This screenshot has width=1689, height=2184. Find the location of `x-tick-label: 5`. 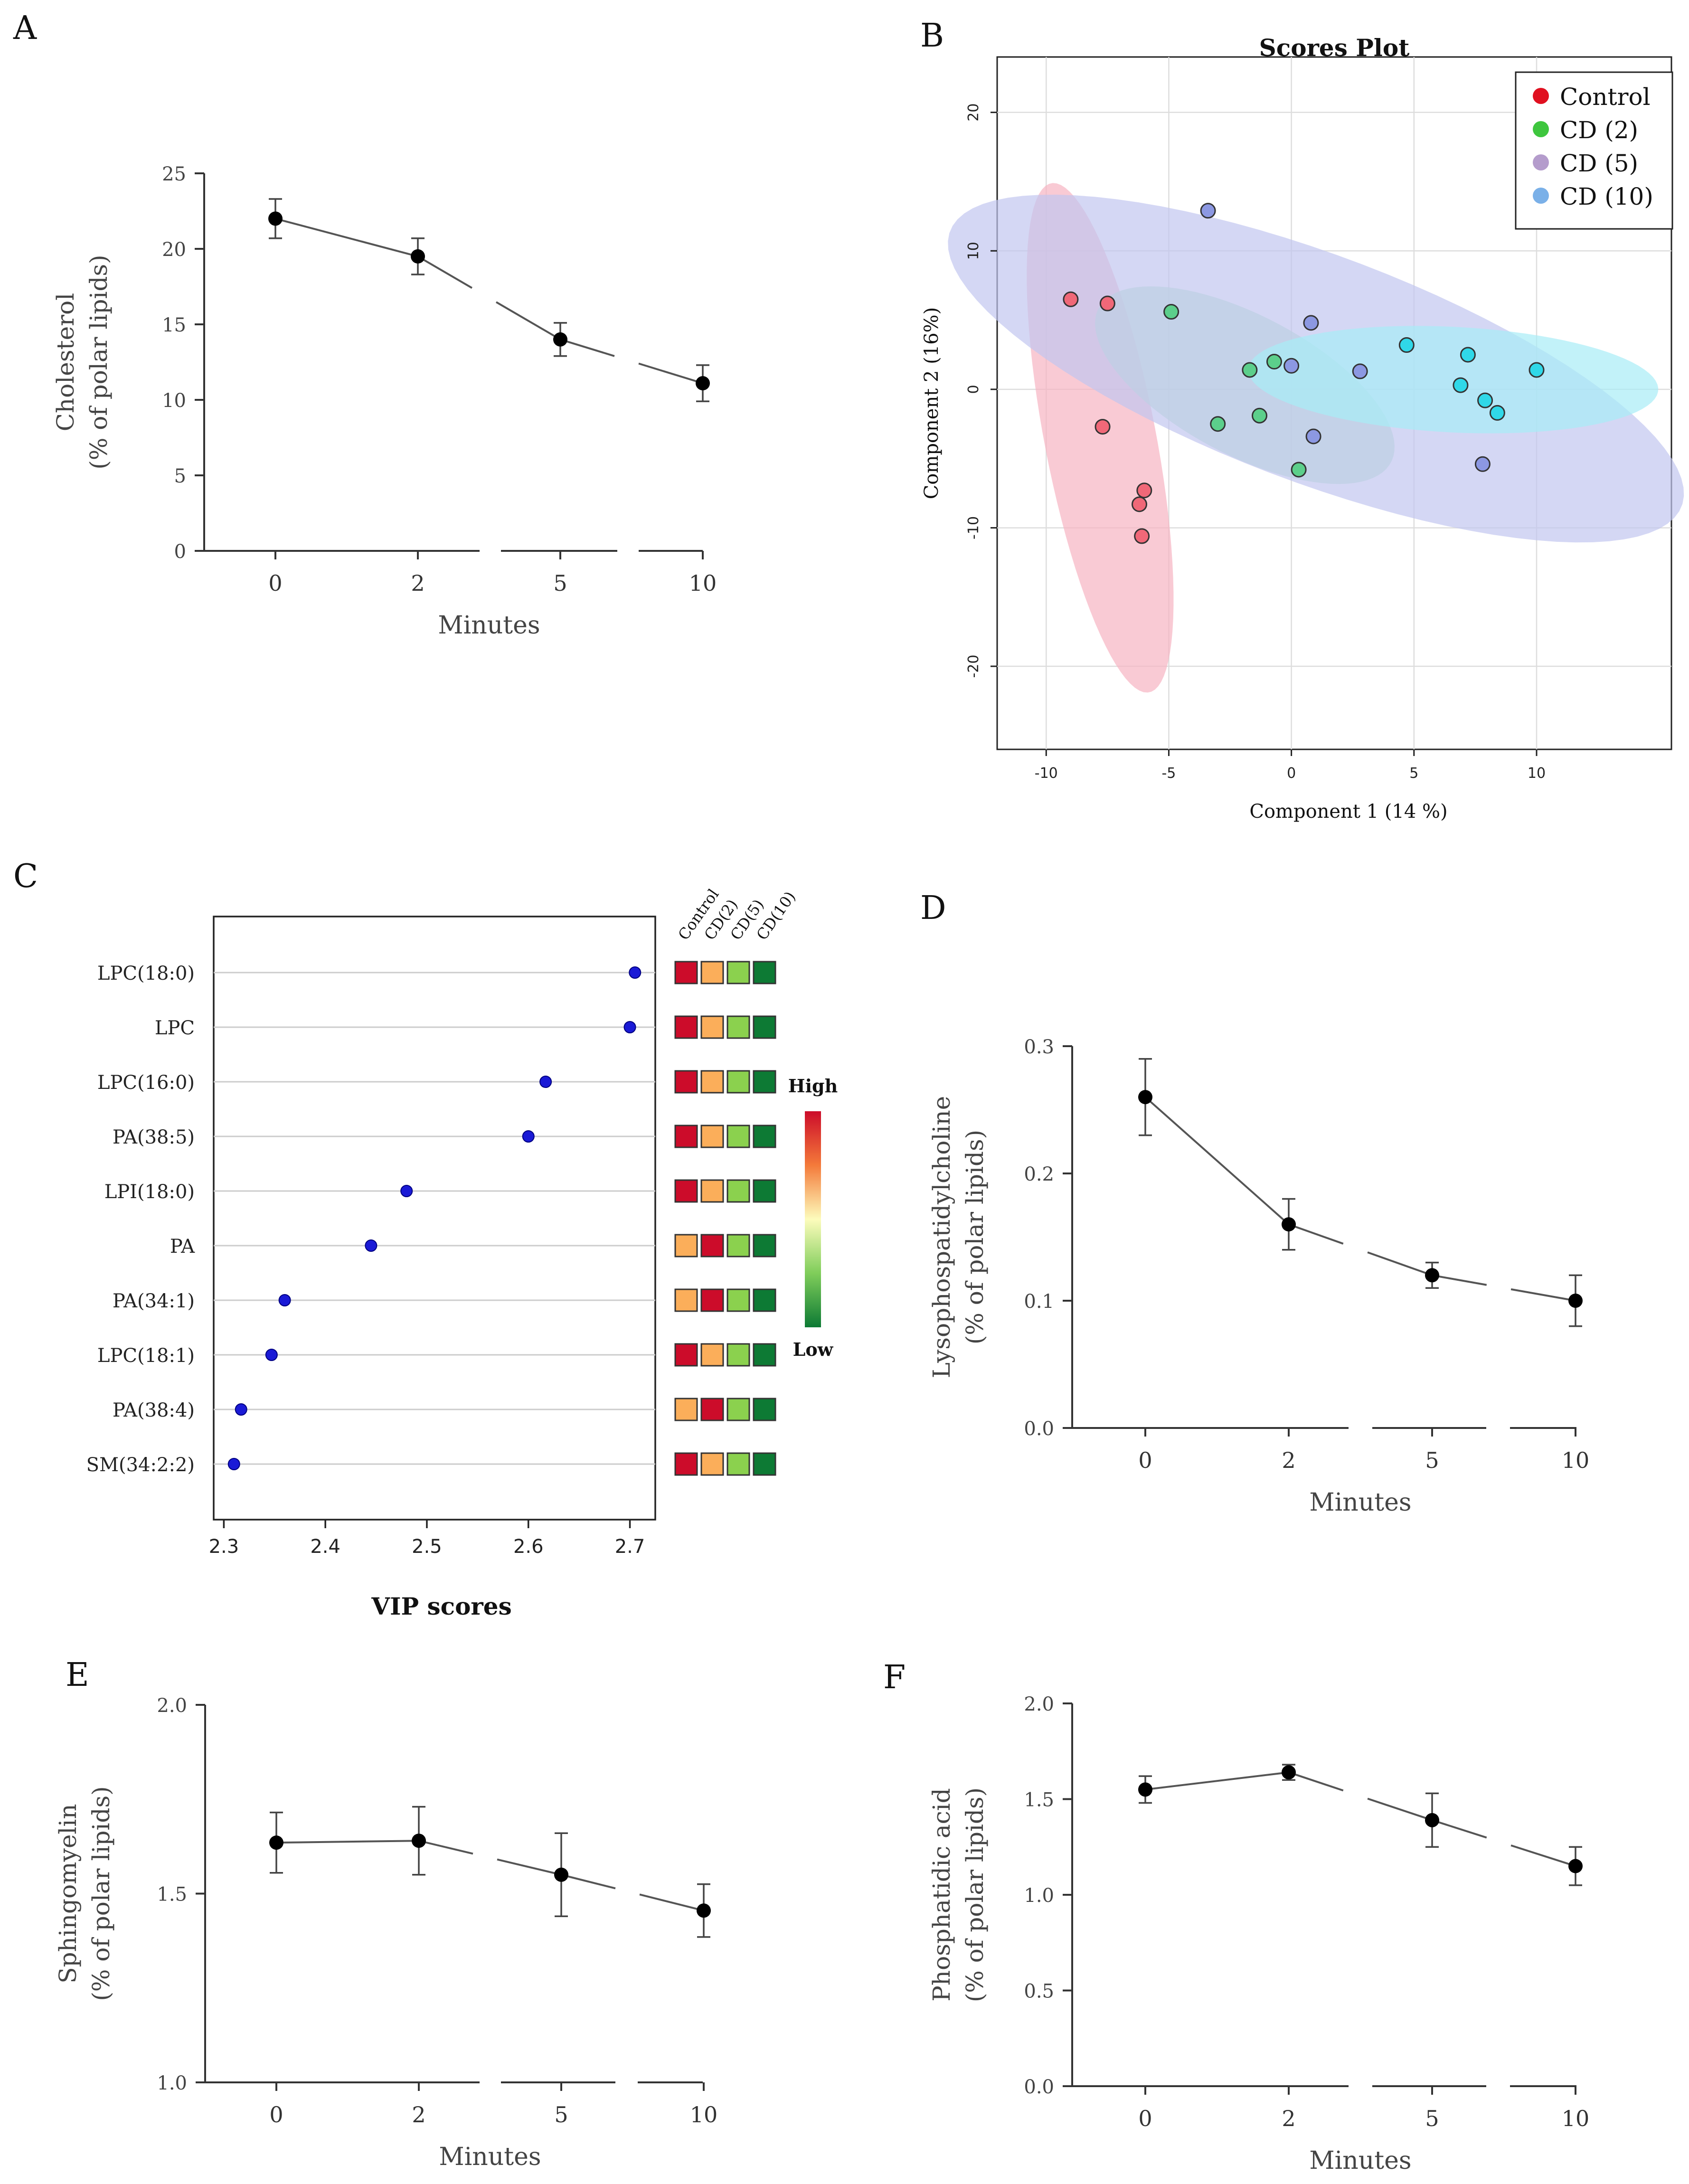

x-tick-label: 5 is located at coordinates (1413, 773).